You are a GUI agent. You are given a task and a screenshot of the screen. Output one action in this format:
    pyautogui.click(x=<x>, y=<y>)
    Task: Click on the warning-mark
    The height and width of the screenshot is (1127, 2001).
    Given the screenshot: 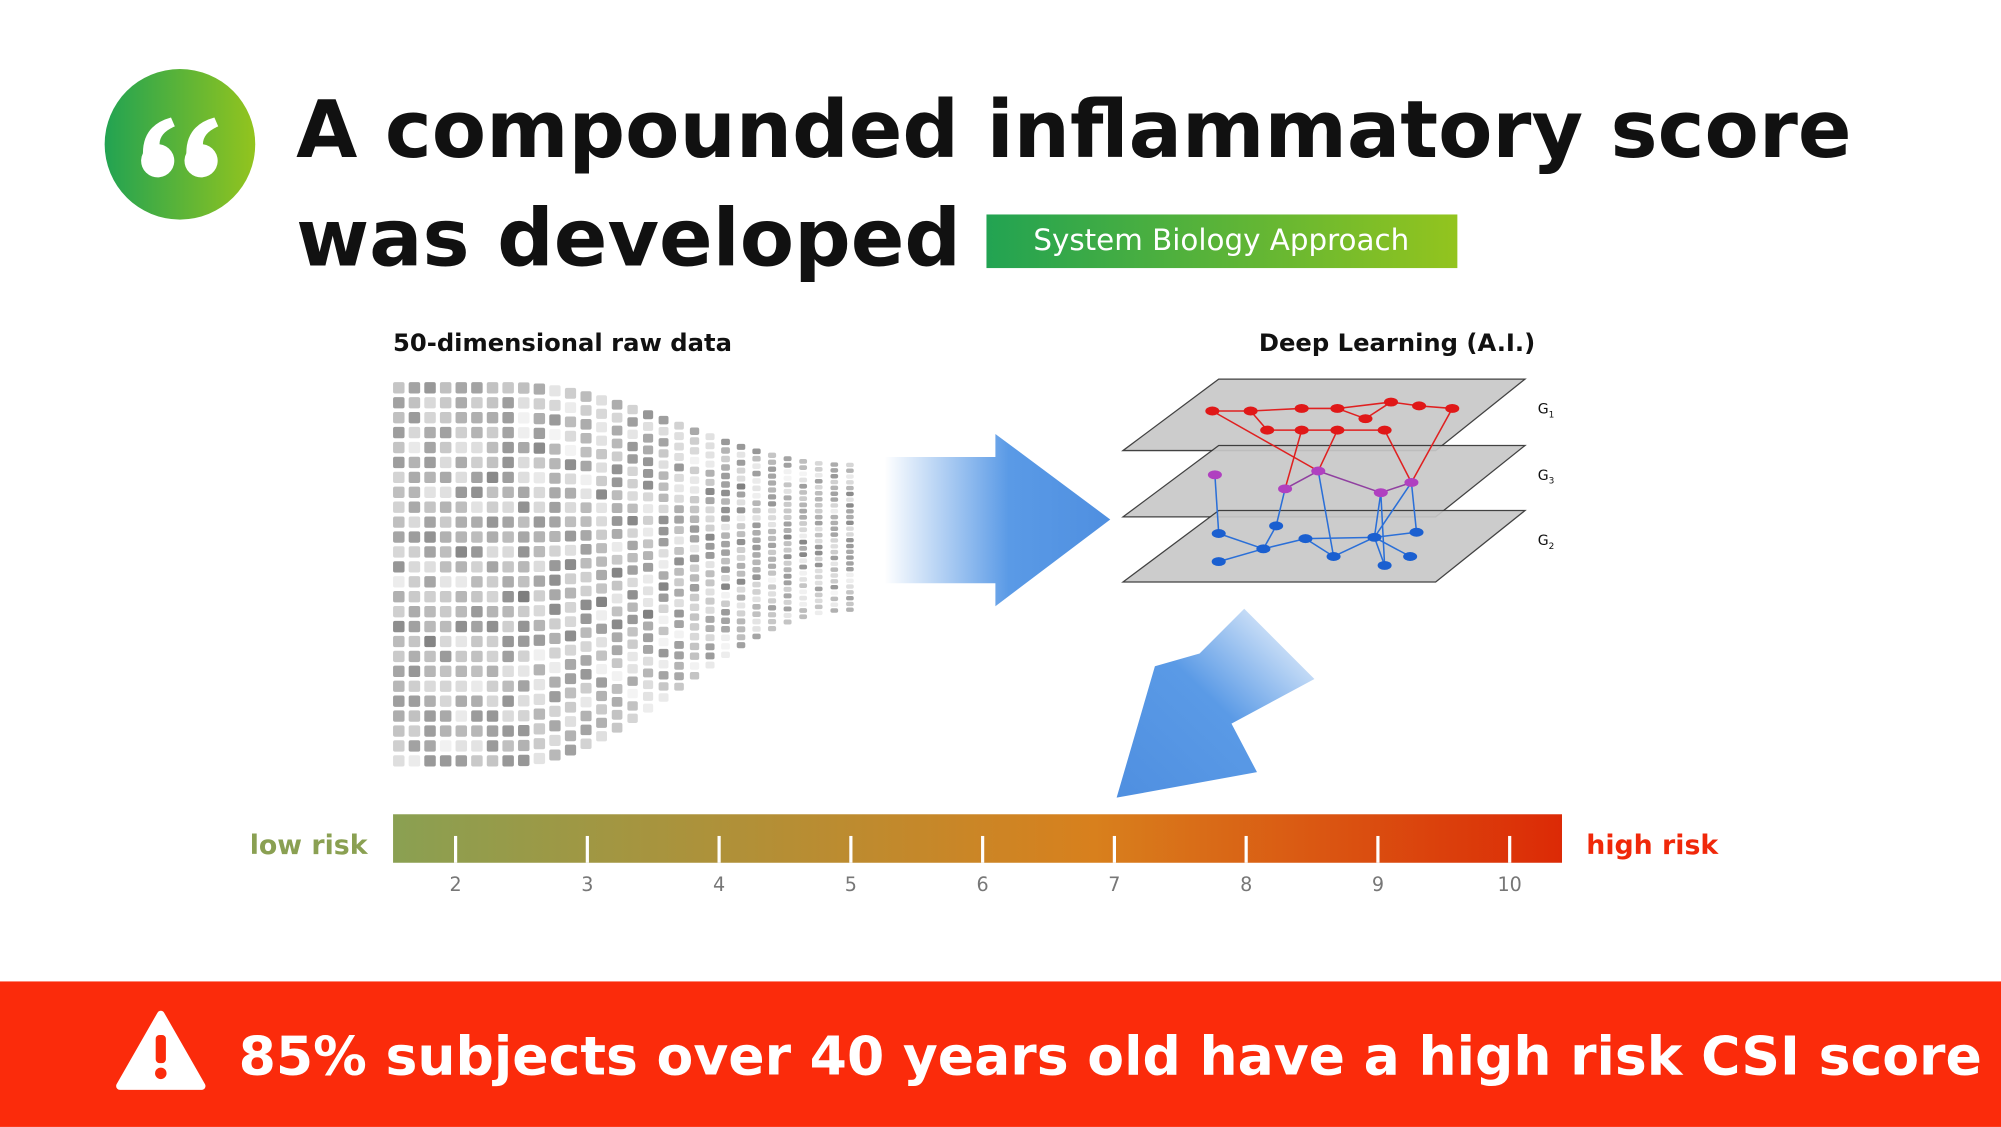 What is the action you would take?
    pyautogui.click(x=160, y=1049)
    